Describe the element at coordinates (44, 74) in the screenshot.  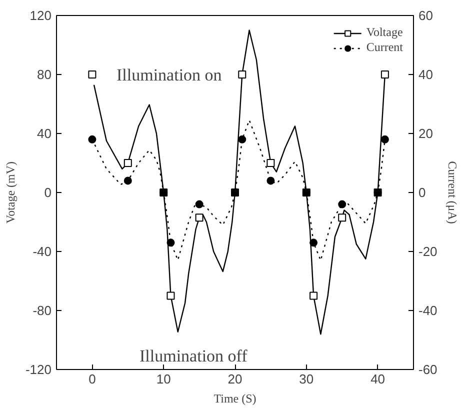
I see `y-tick-label: 80` at that location.